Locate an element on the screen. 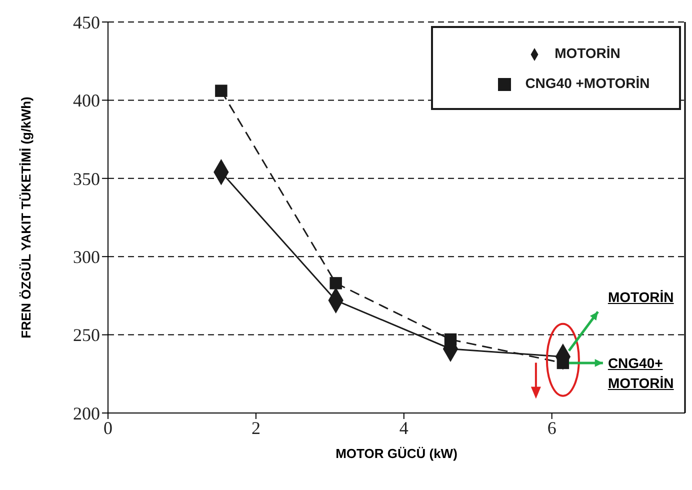 Image resolution: width=692 pixels, height=490 pixels. x-tick-label: 2 is located at coordinates (255, 428).